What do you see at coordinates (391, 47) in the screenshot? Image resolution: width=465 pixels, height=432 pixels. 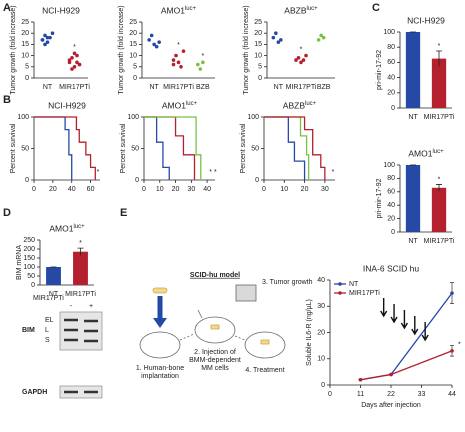 I see `y-tick-label: 80` at bounding box center [391, 47].